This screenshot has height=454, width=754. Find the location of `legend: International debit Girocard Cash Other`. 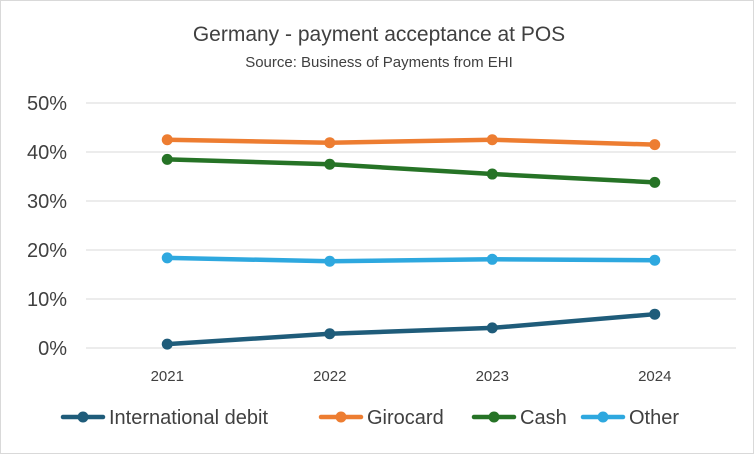

legend: International debit Girocard Cash Other is located at coordinates (369, 418).